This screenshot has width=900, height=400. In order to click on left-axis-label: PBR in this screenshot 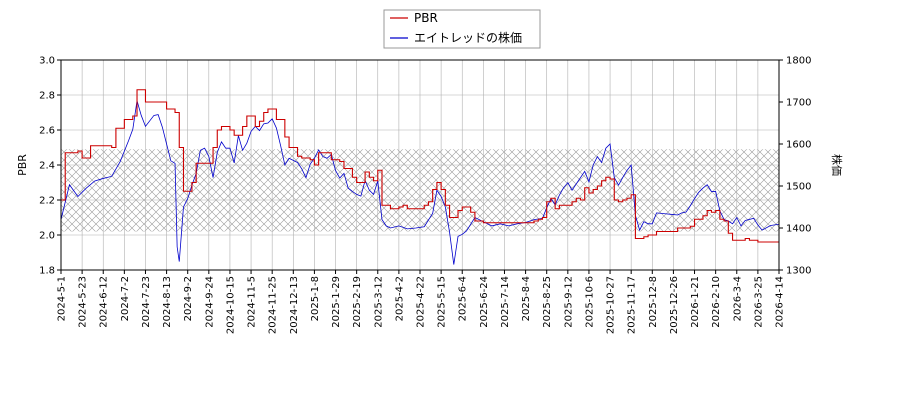, I will do `click(22, 165)`.